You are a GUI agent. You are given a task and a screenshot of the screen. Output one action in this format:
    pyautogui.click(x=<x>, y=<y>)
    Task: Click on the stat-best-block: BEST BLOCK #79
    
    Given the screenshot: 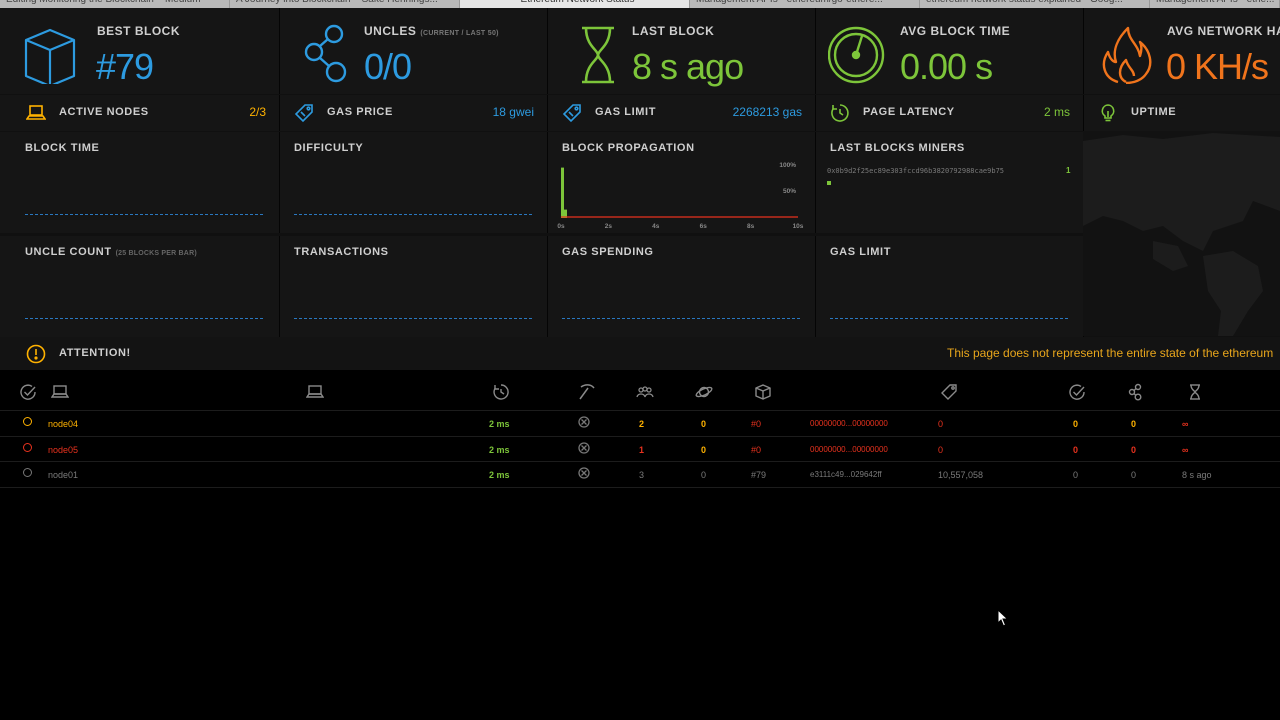 What is the action you would take?
    pyautogui.click(x=140, y=51)
    